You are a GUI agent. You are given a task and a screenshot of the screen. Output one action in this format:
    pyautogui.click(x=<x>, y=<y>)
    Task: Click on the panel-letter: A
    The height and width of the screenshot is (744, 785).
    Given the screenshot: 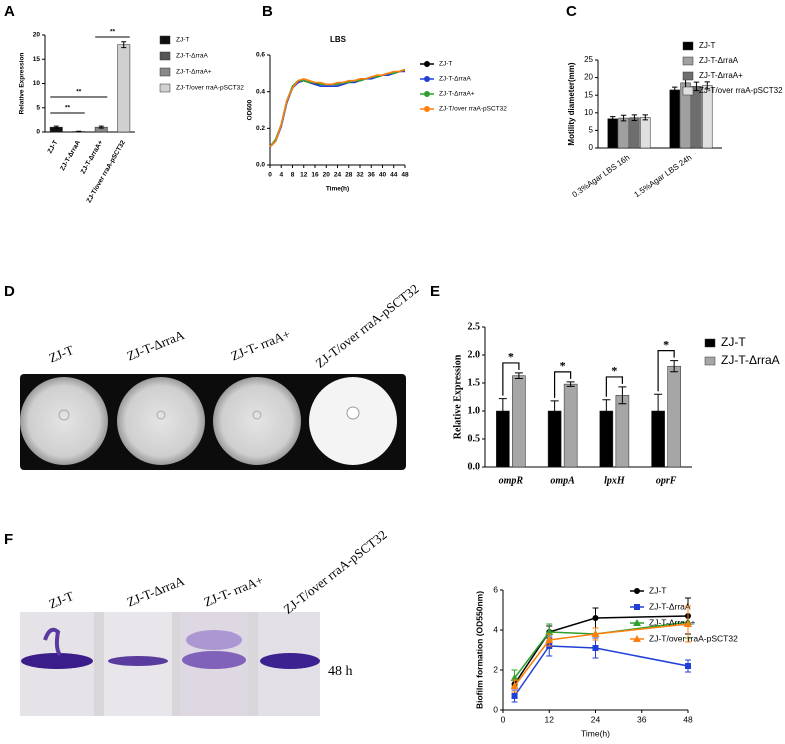 What is the action you would take?
    pyautogui.click(x=9, y=11)
    